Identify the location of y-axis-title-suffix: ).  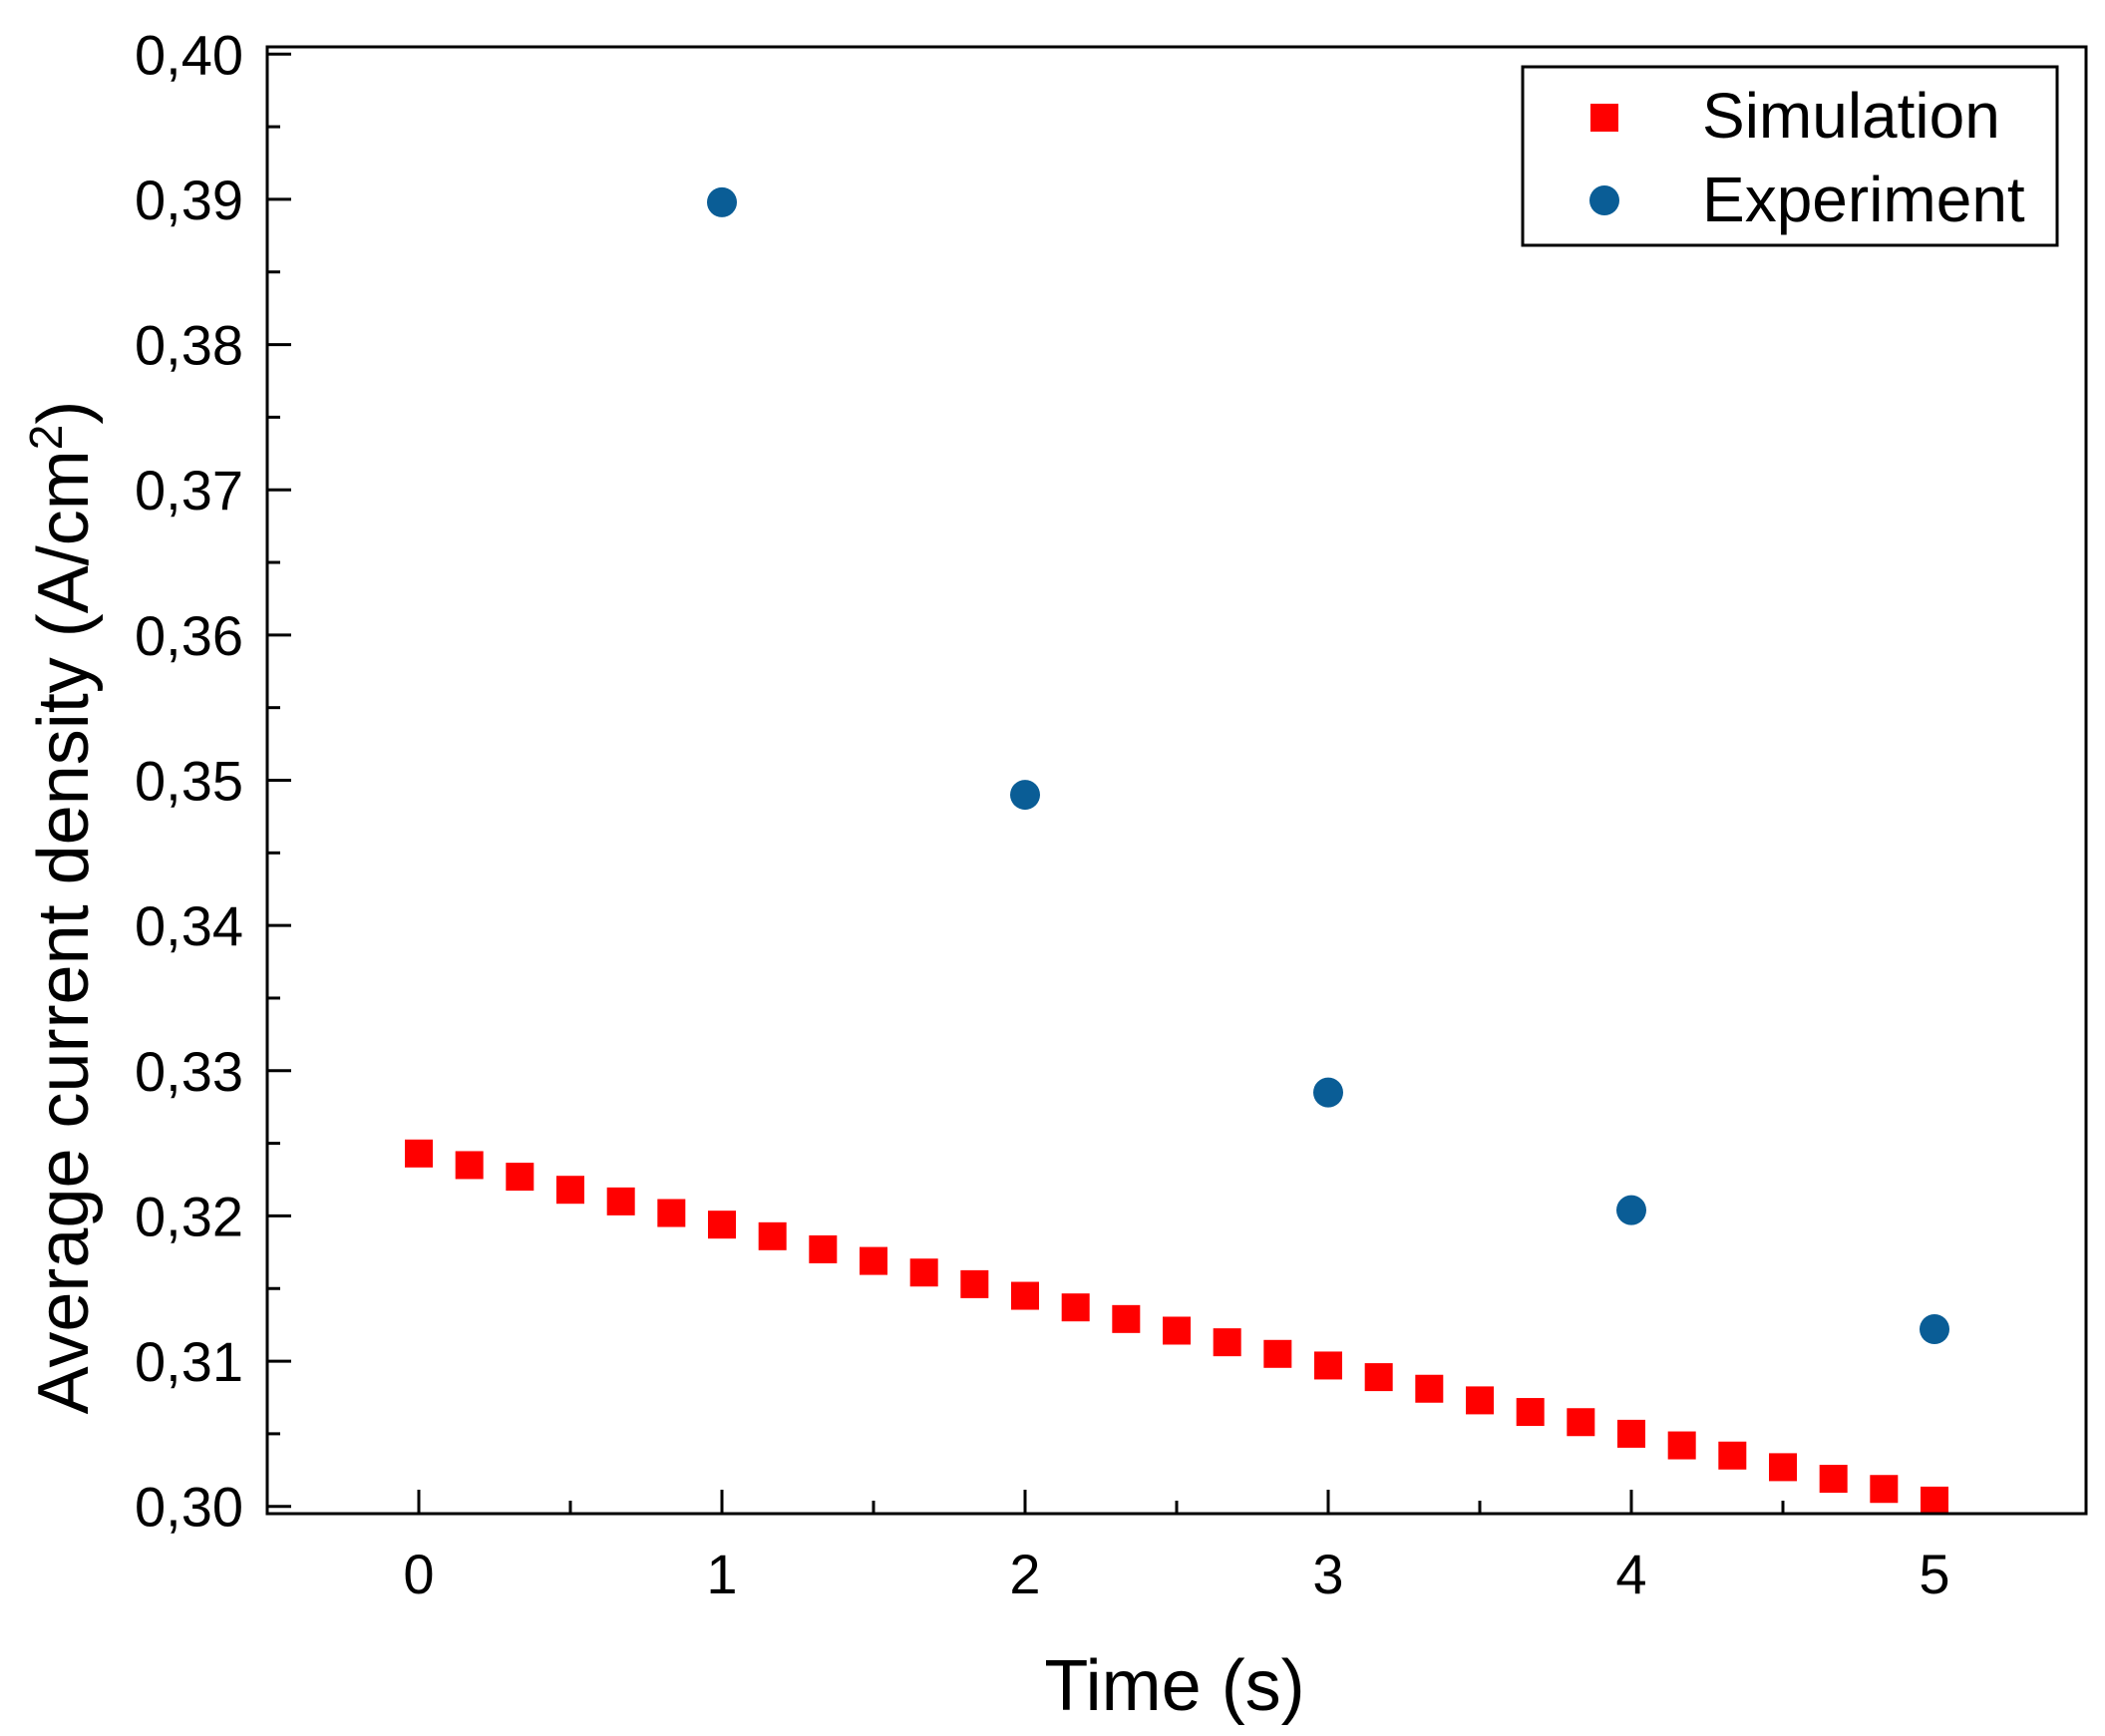
(64, 413).